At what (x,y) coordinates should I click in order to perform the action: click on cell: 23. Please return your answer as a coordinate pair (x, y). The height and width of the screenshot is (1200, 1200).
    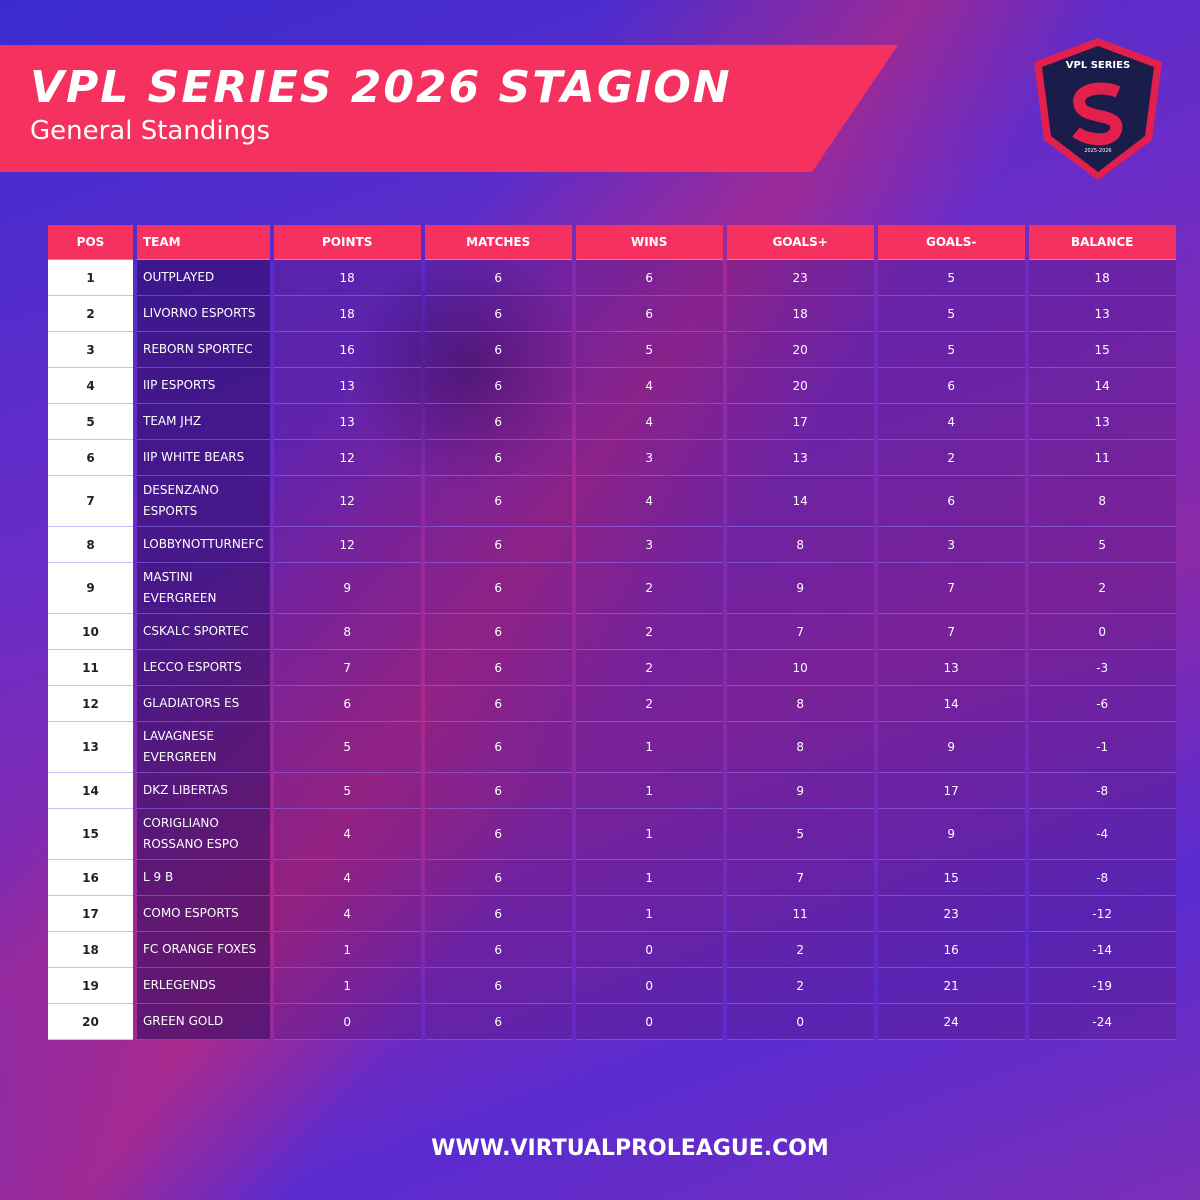
    Looking at the image, I should click on (951, 914).